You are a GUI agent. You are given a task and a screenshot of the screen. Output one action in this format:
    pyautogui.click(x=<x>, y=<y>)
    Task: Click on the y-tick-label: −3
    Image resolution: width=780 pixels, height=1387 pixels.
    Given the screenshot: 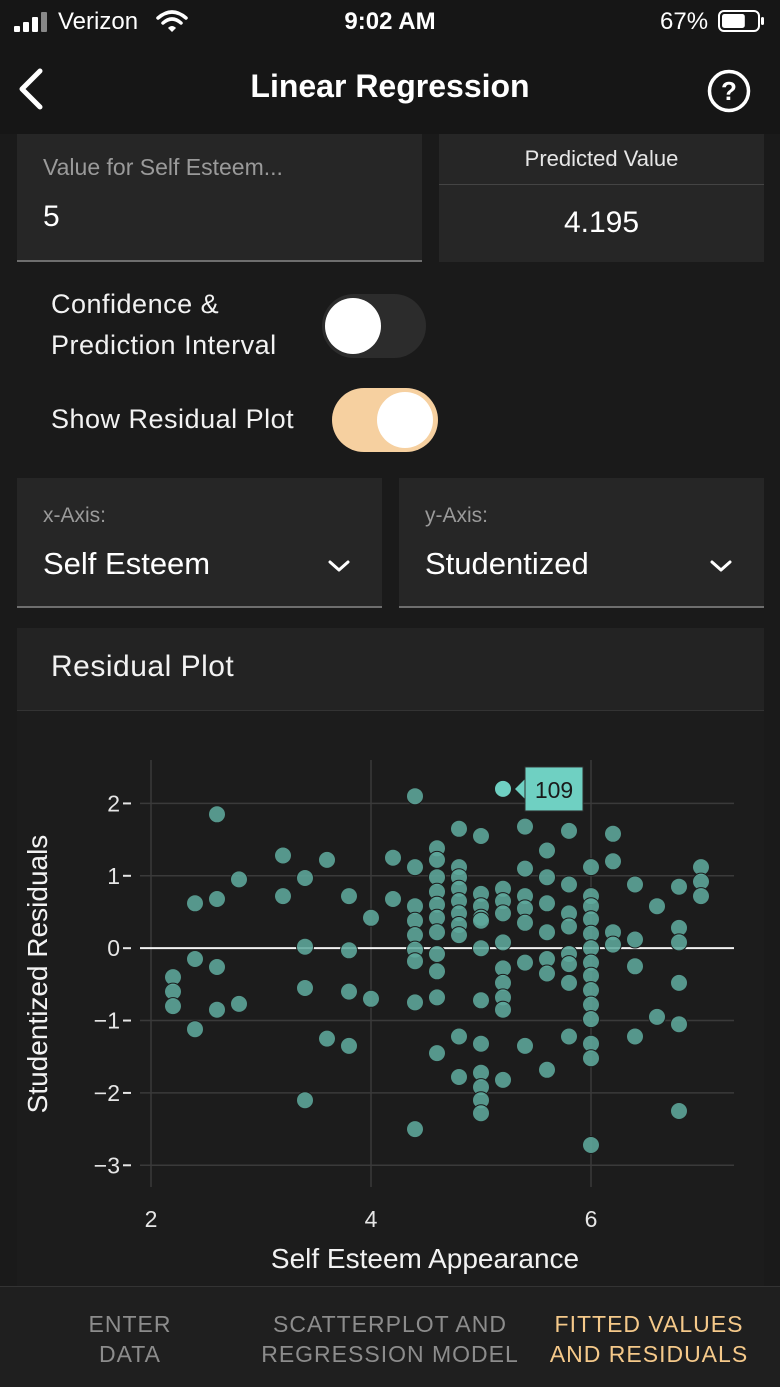 What is the action you would take?
    pyautogui.click(x=107, y=1165)
    